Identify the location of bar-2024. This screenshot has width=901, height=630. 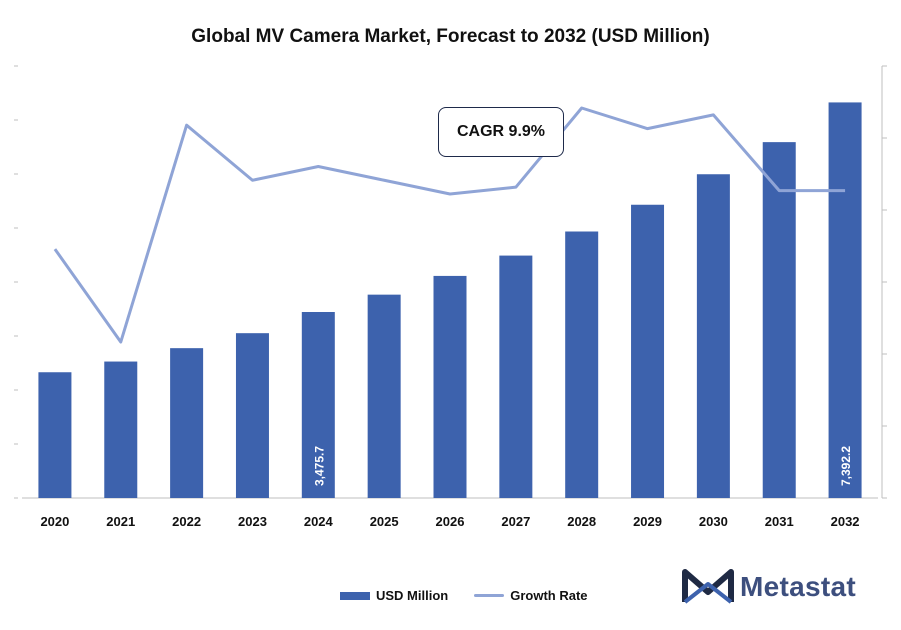
(318, 405).